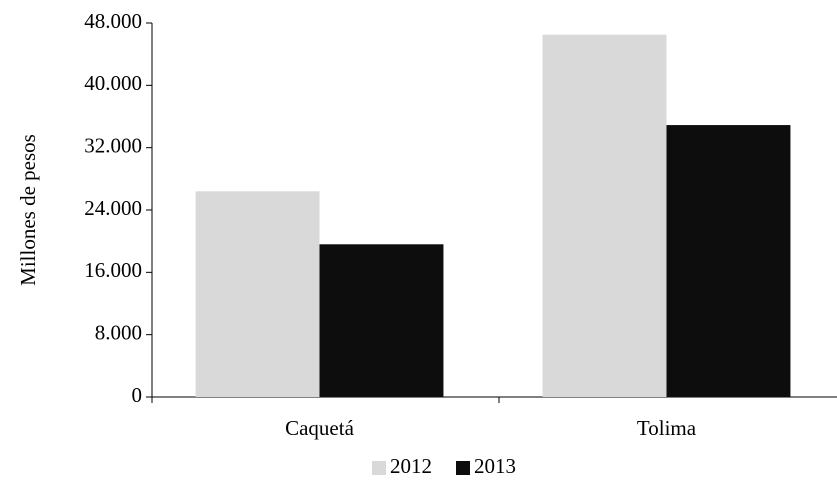 The image size is (837, 483). I want to click on x-tick-label: Caquetá, so click(319, 428).